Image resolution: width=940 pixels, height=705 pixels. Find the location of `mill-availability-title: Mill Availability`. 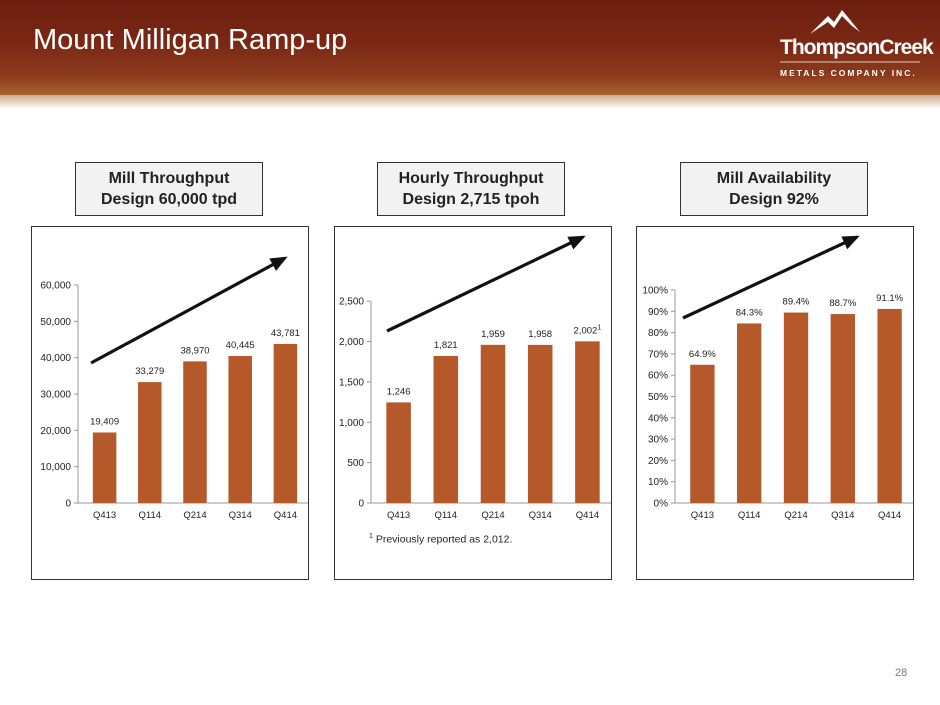

mill-availability-title: Mill Availability is located at coordinates (774, 178).